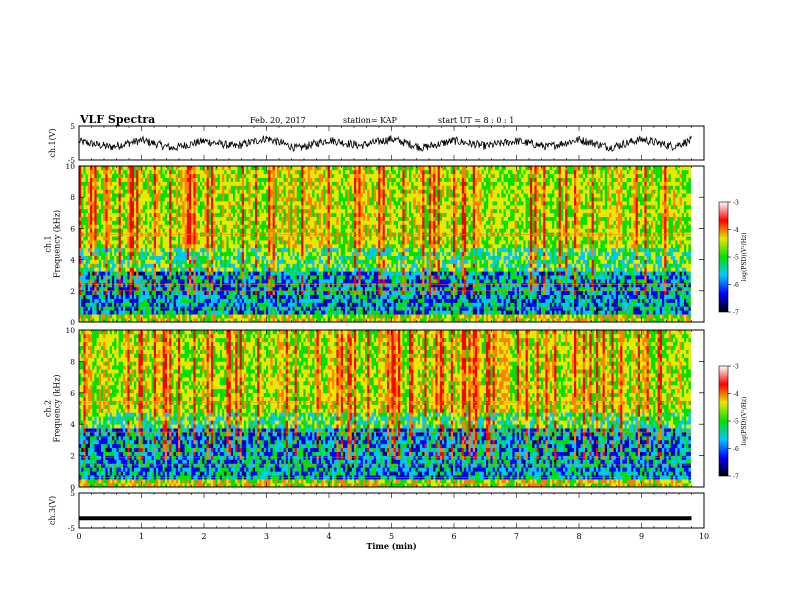 This screenshot has height=612, width=792. Describe the element at coordinates (72, 361) in the screenshot. I see `ch2-spectrogram-y-tick-label: 8` at that location.